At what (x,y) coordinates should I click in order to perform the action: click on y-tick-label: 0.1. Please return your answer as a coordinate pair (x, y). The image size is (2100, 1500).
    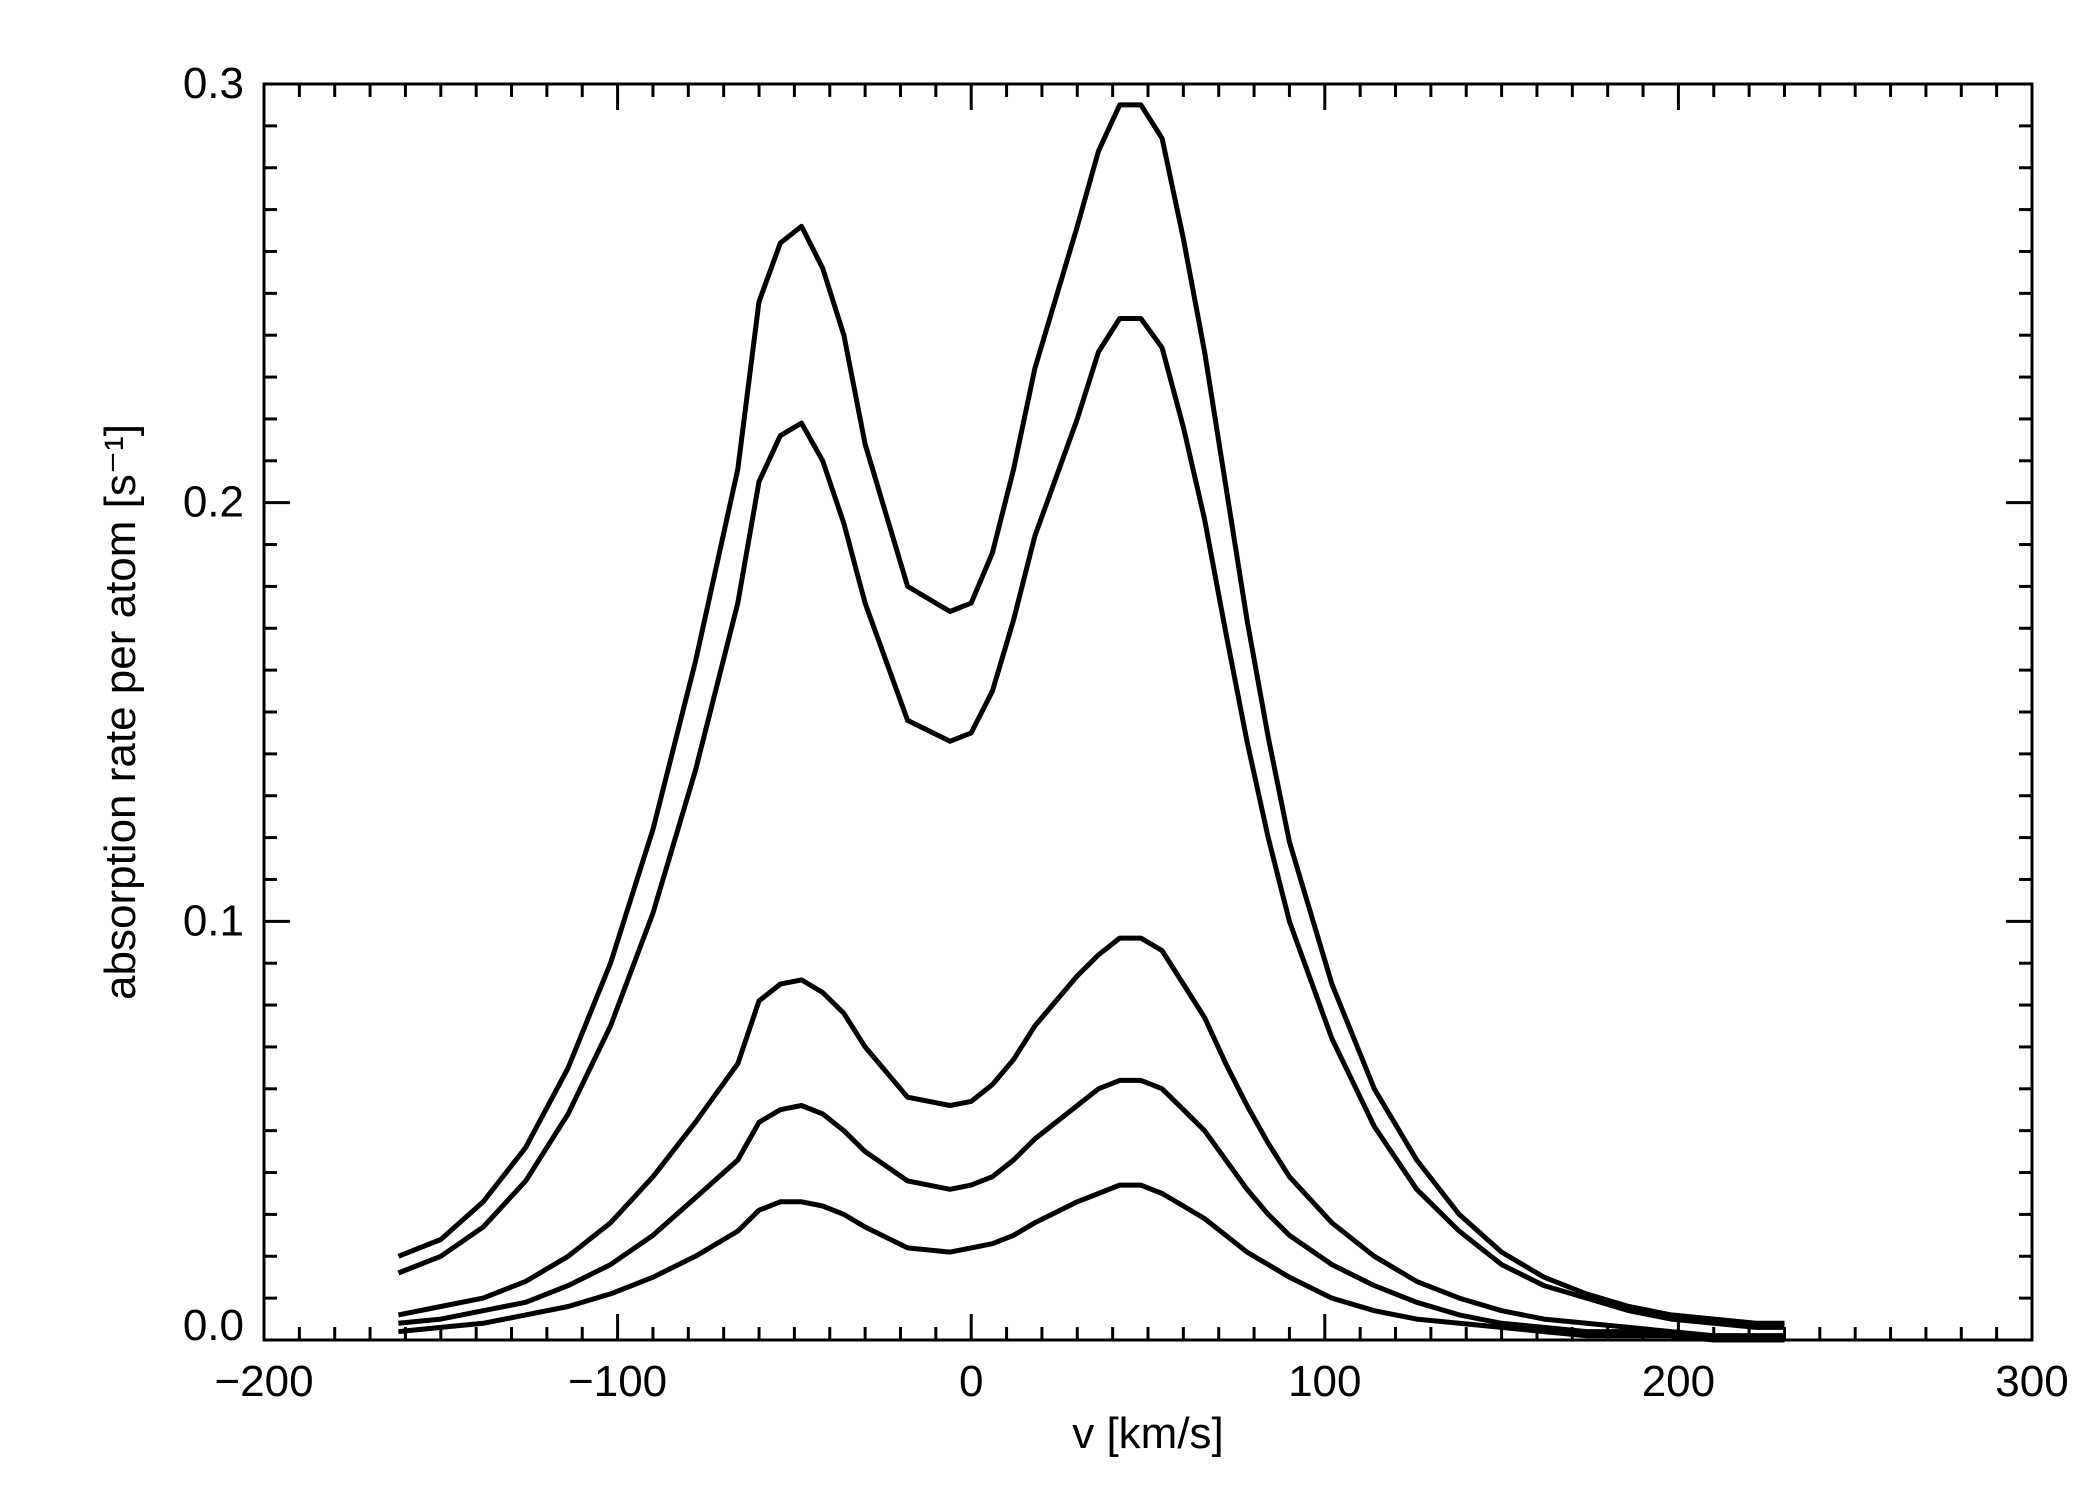
    Looking at the image, I should click on (213, 920).